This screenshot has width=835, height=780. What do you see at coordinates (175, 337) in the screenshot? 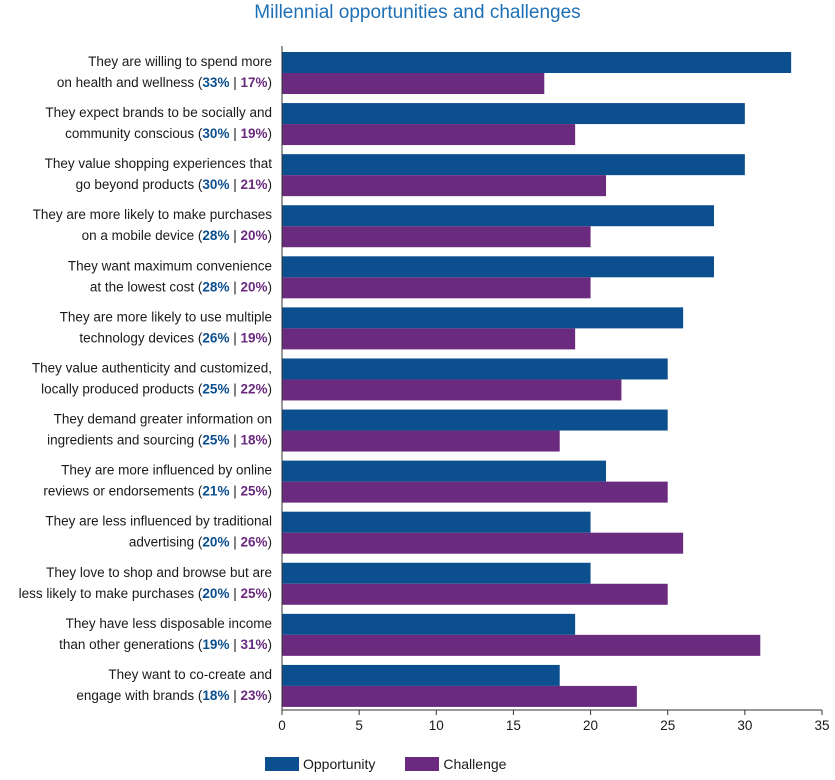
I see `category-label-6-line2: technology devices (26% | 19%)` at bounding box center [175, 337].